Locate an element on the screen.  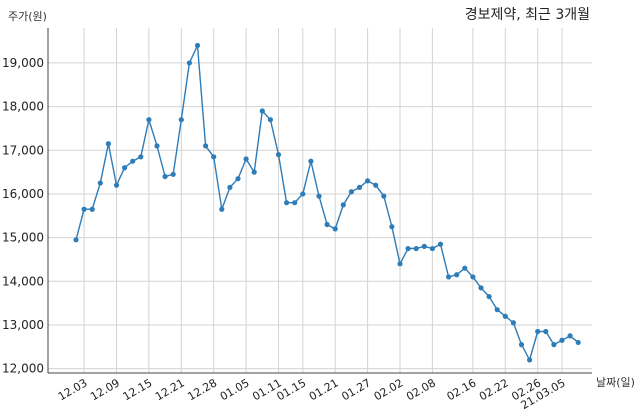
y-tick-label: 17,000 is located at coordinates (23, 150).